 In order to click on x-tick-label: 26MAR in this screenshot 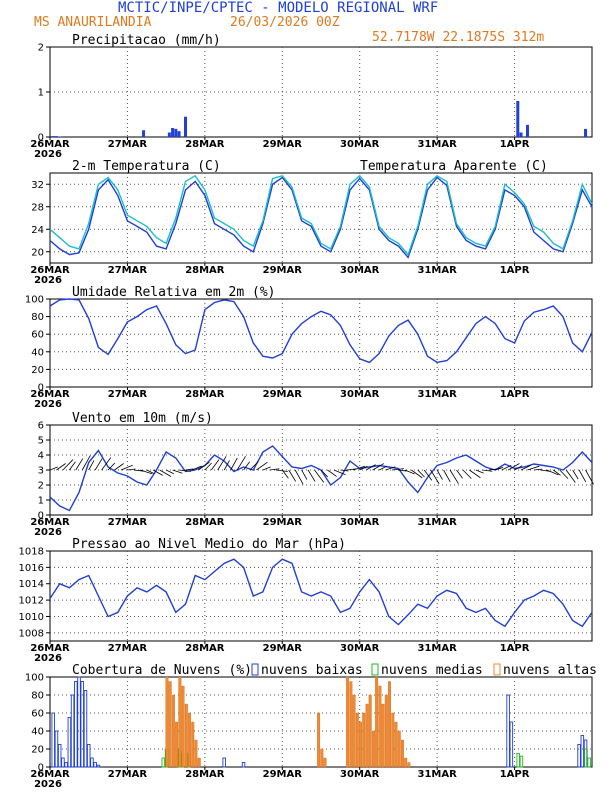, I will do `click(50, 774)`.